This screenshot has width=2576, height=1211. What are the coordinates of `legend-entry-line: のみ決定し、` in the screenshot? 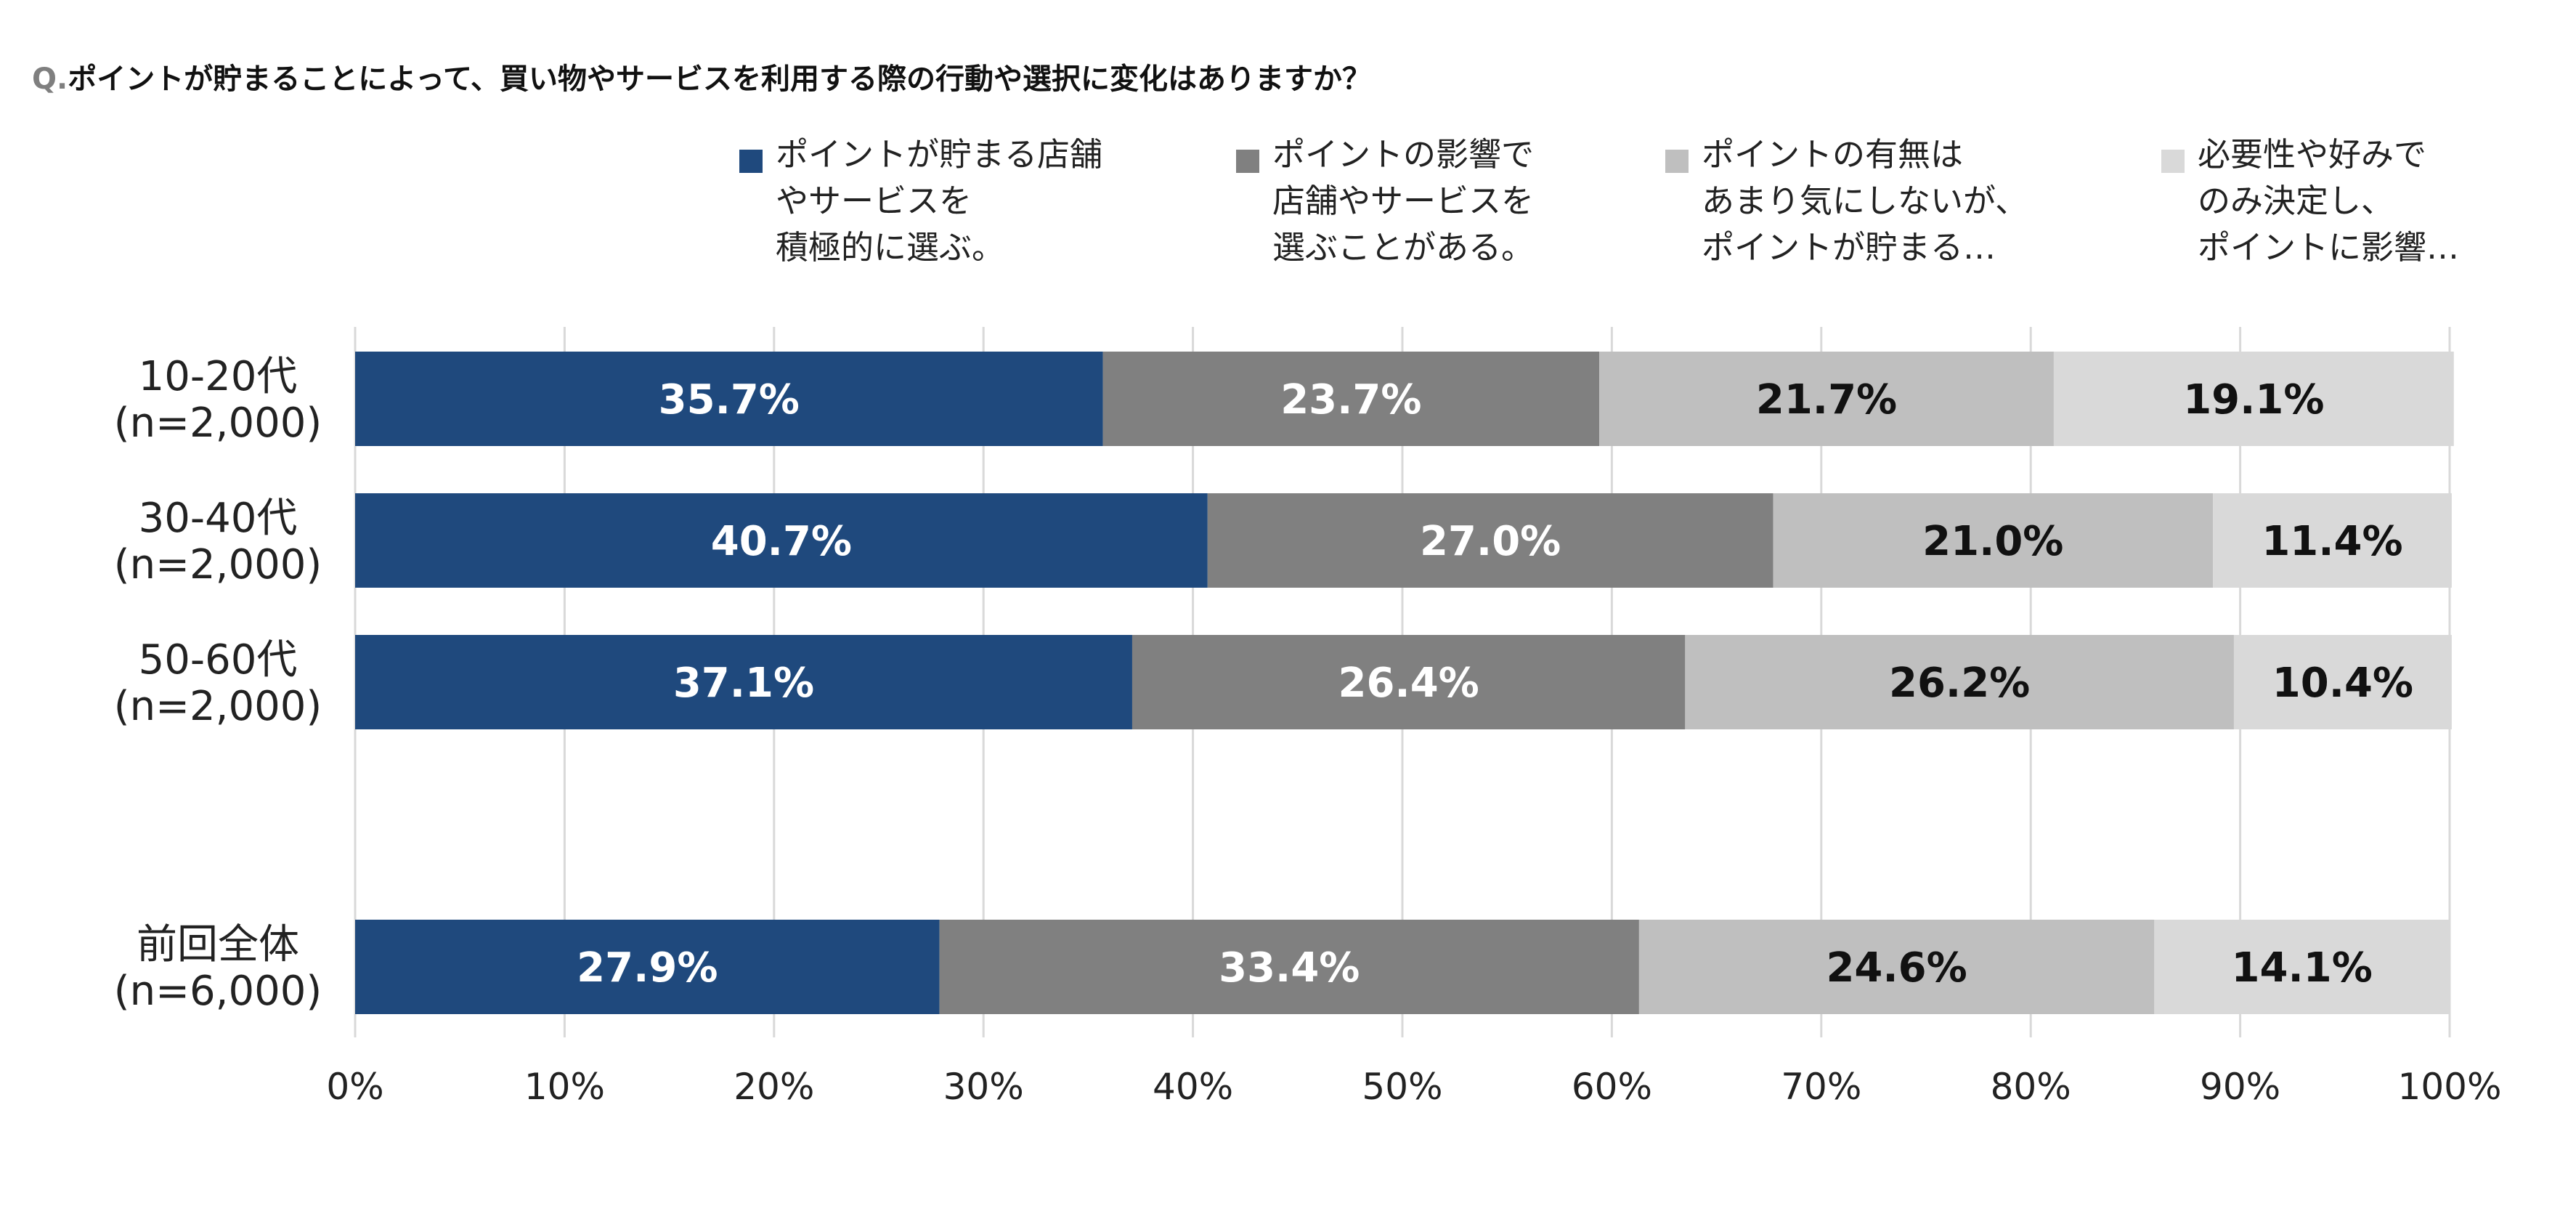 It's located at (2296, 201).